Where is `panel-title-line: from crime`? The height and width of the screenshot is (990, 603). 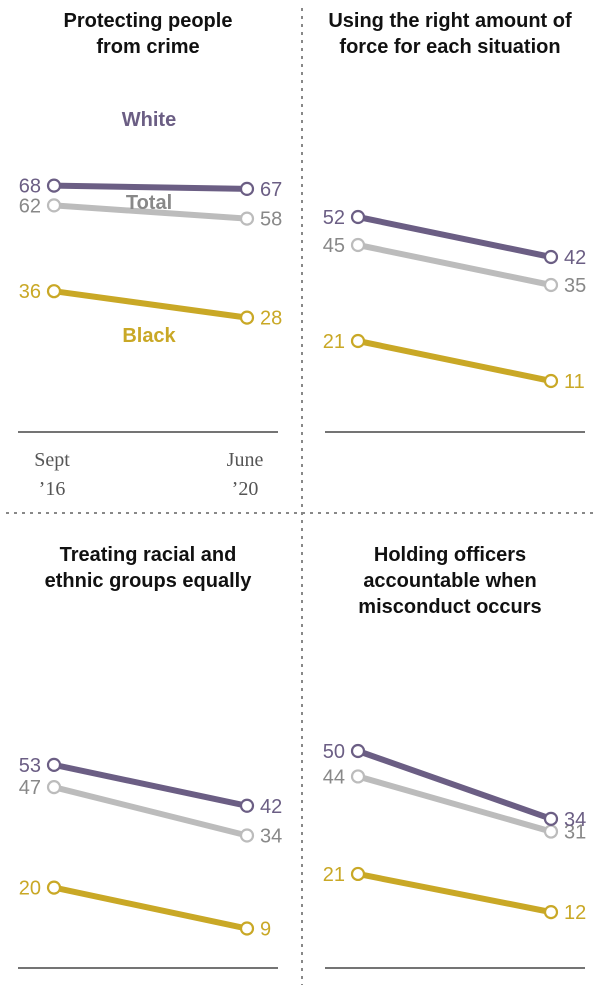 panel-title-line: from crime is located at coordinates (147, 47).